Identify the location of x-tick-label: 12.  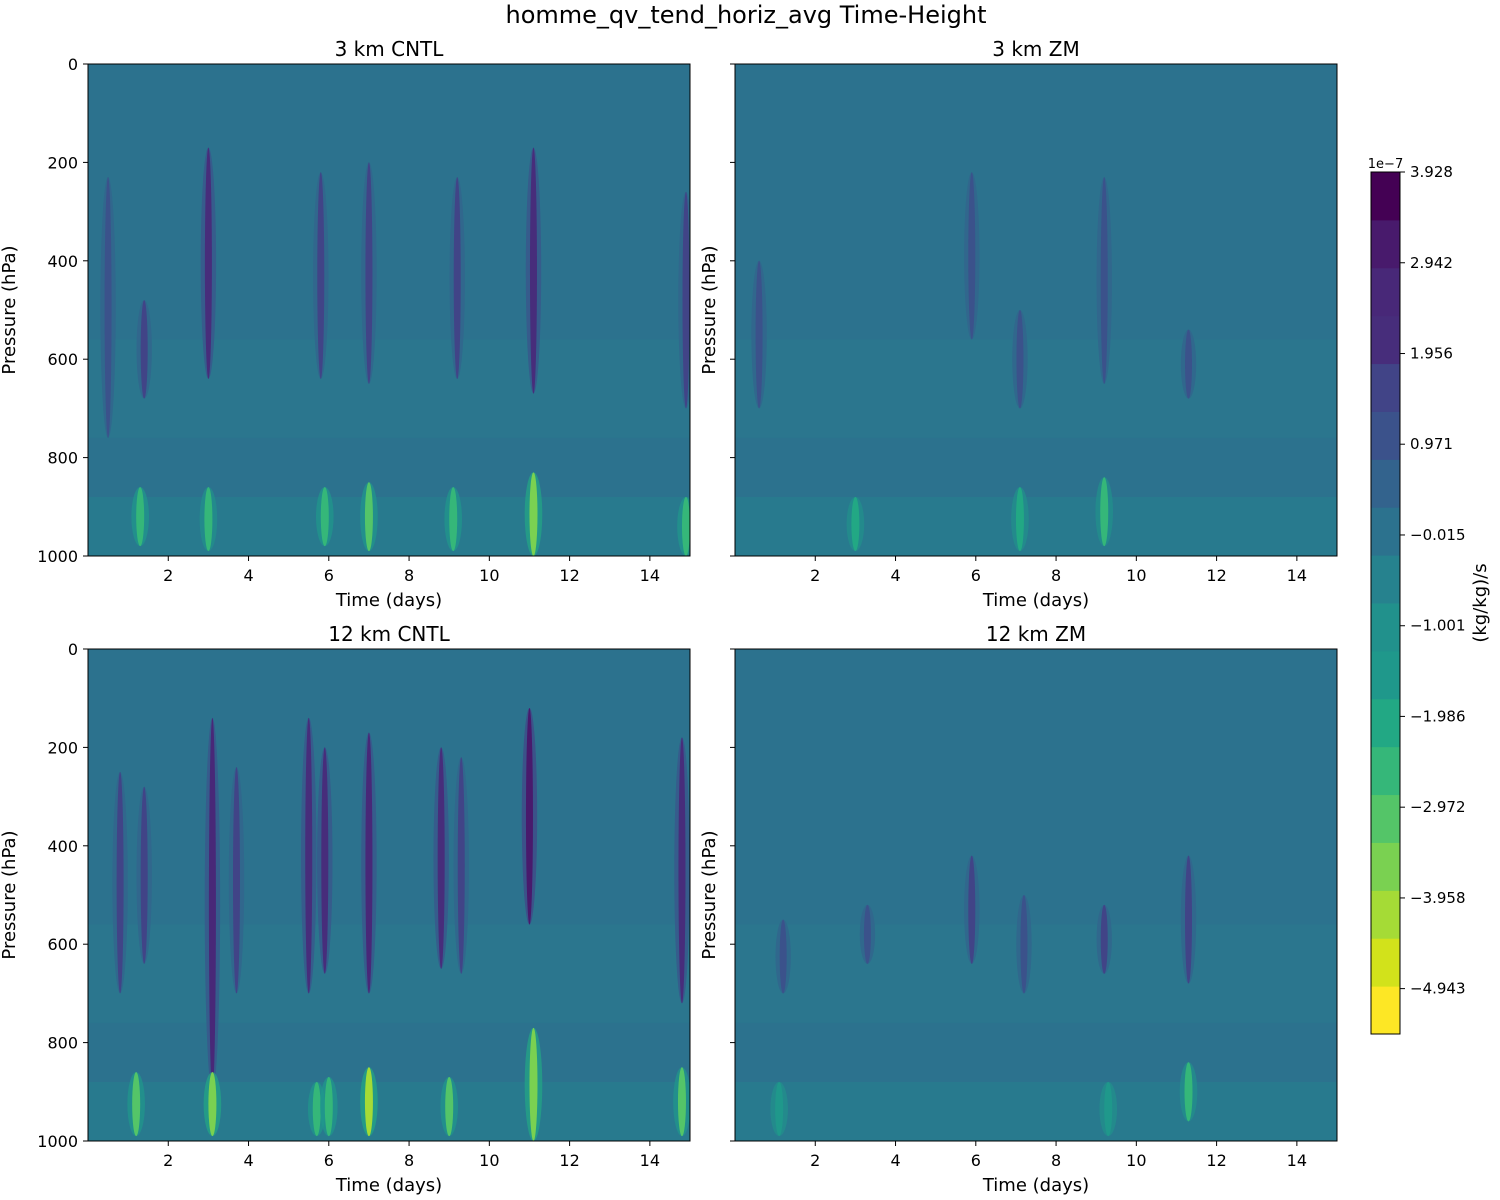
(569, 1160).